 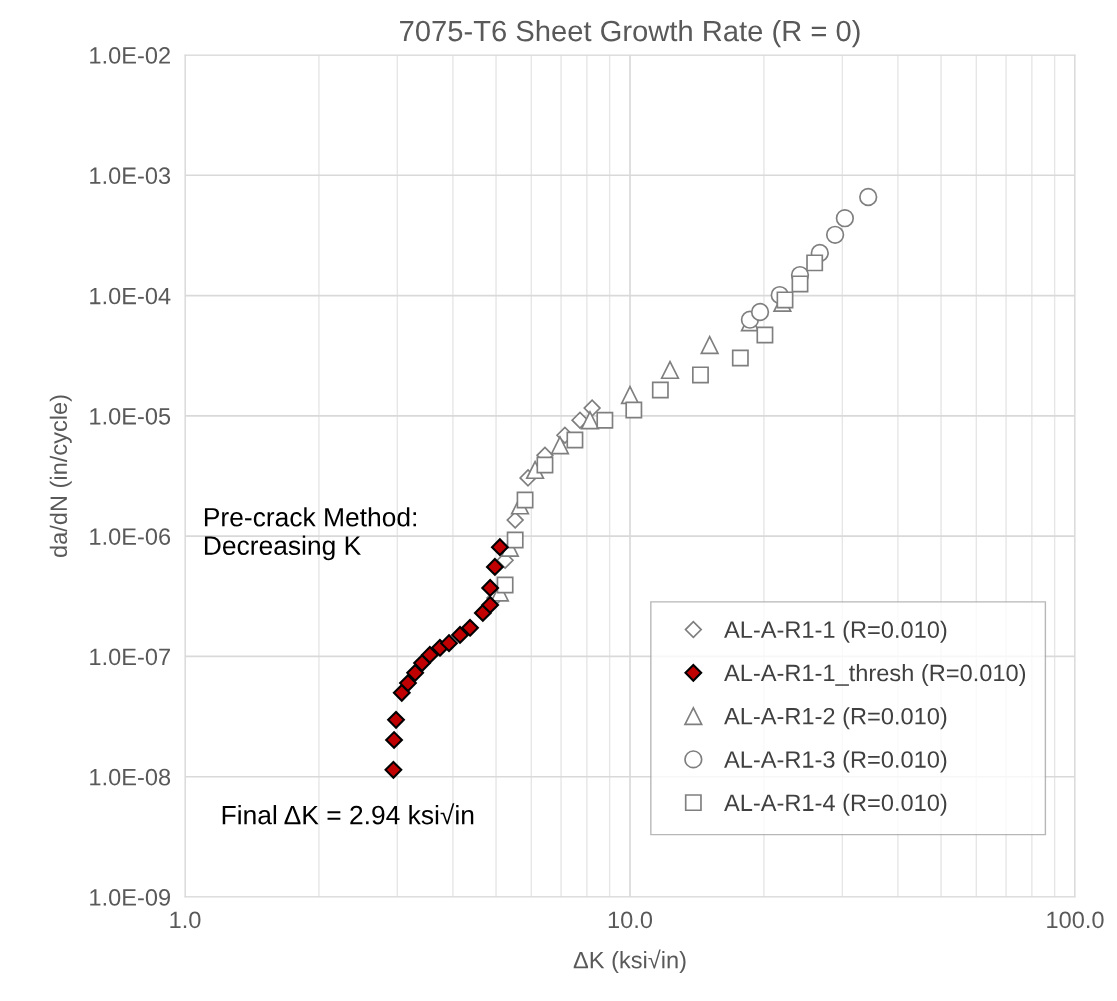 I want to click on y-tick-label: 1.0E-05, so click(x=130, y=416).